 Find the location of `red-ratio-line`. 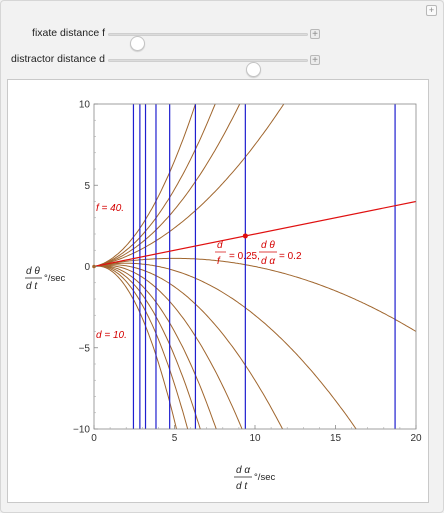

red-ratio-line is located at coordinates (255, 234).